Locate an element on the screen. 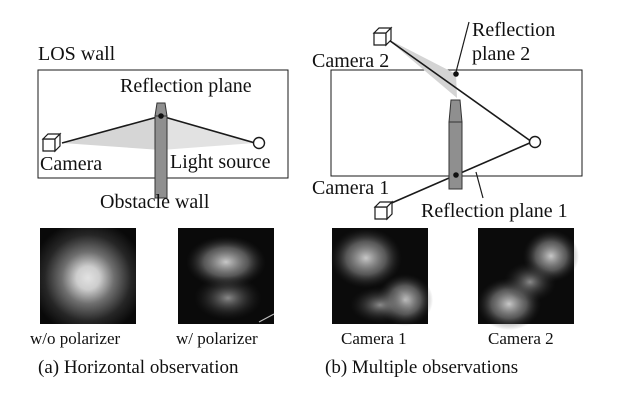 This screenshot has height=402, width=634. obstacle-wall-label: Obstacle wall is located at coordinates (155, 202).